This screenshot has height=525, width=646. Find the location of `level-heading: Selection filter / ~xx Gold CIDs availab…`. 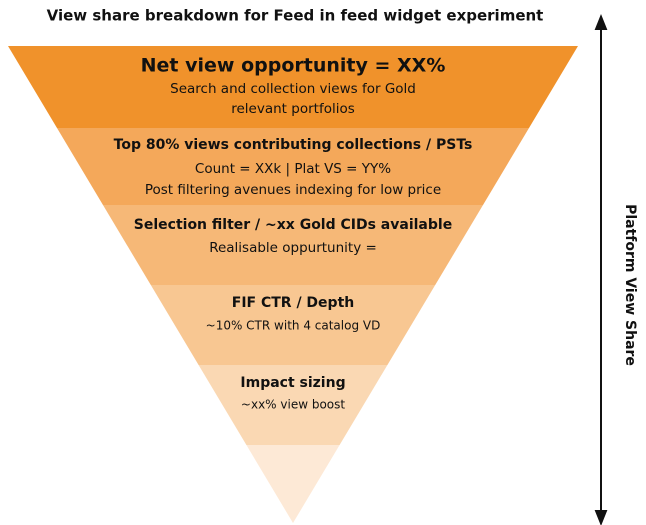

level-heading: Selection filter / ~xx Gold CIDs availab… is located at coordinates (293, 225).